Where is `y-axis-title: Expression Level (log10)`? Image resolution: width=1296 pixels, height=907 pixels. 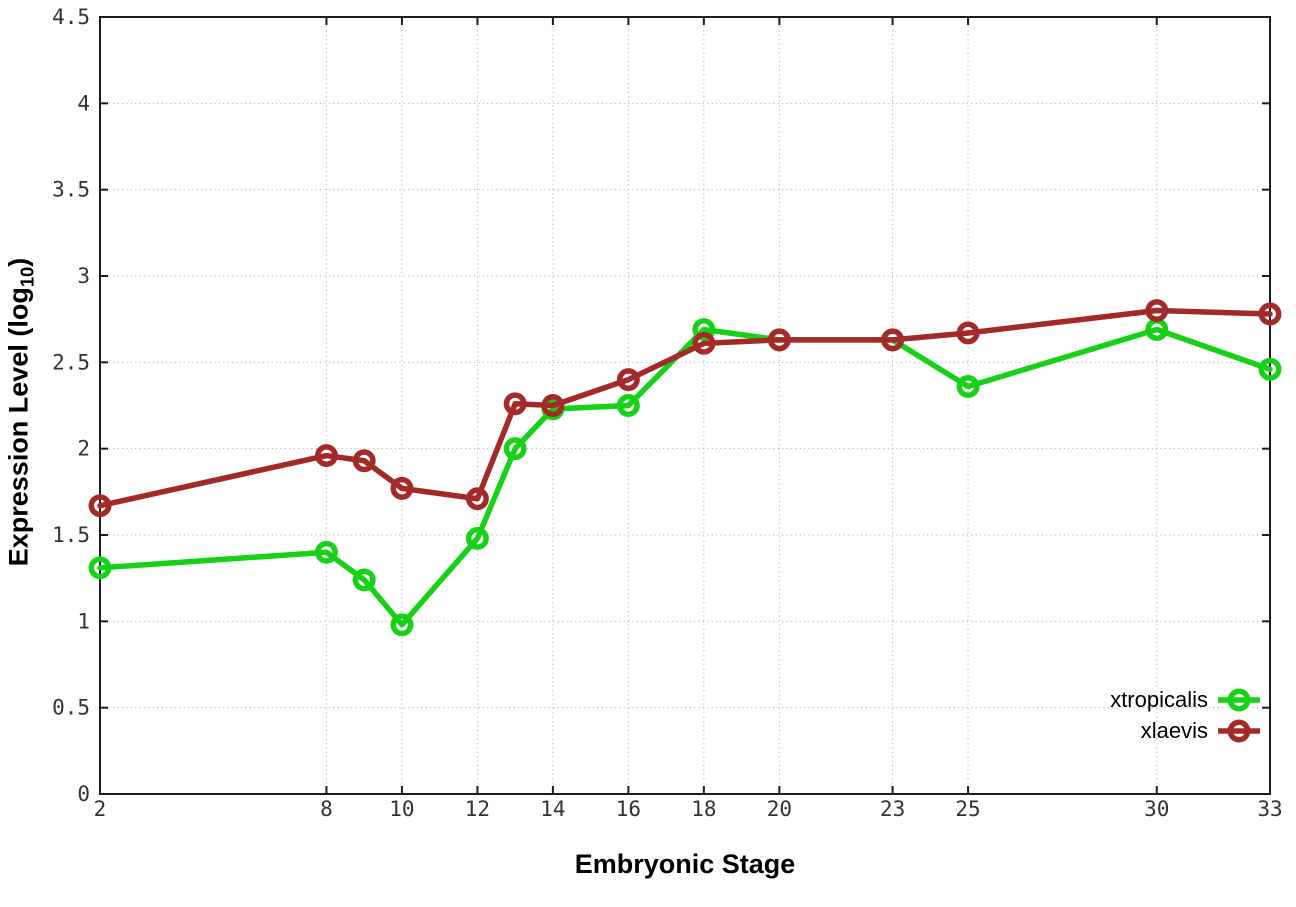 y-axis-title: Expression Level (log10) is located at coordinates (20, 412).